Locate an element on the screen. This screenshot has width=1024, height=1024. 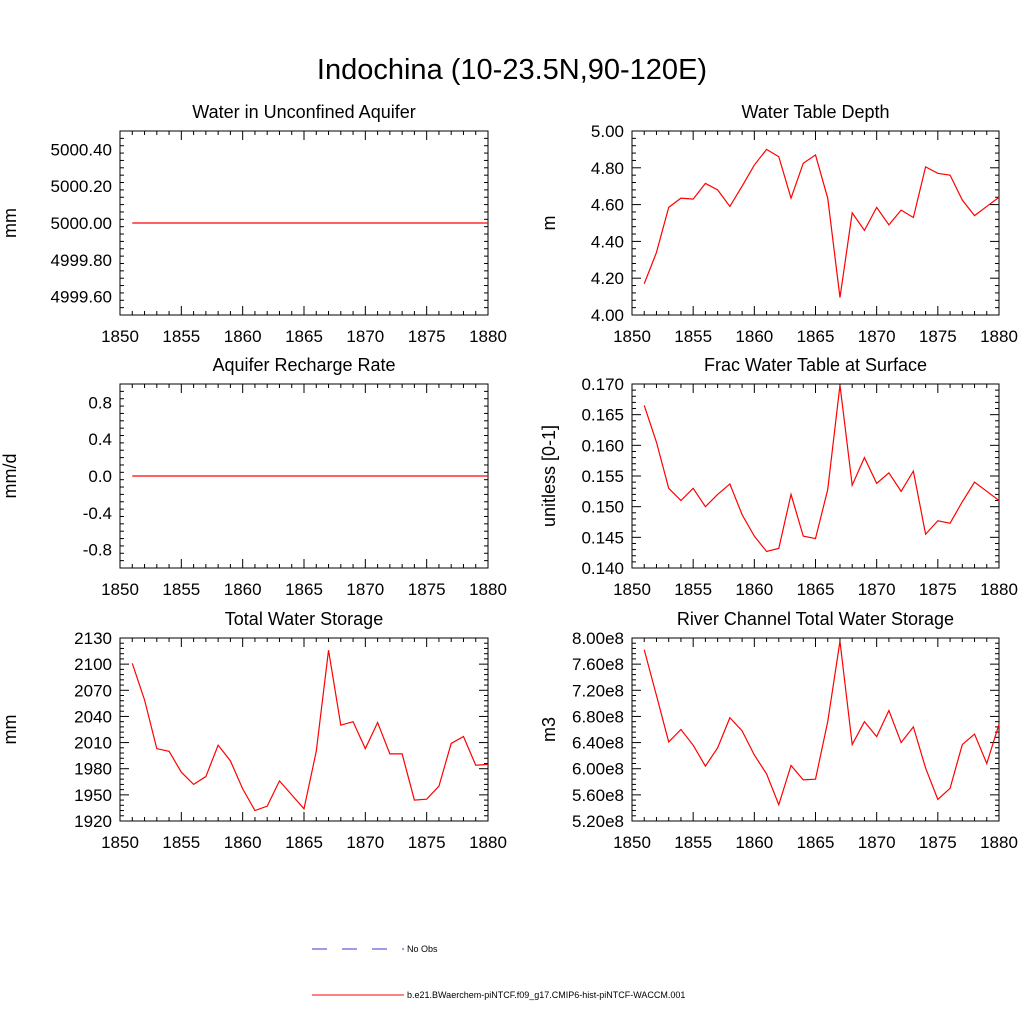
y-tick-label: 6.40e8 is located at coordinates (598, 743).